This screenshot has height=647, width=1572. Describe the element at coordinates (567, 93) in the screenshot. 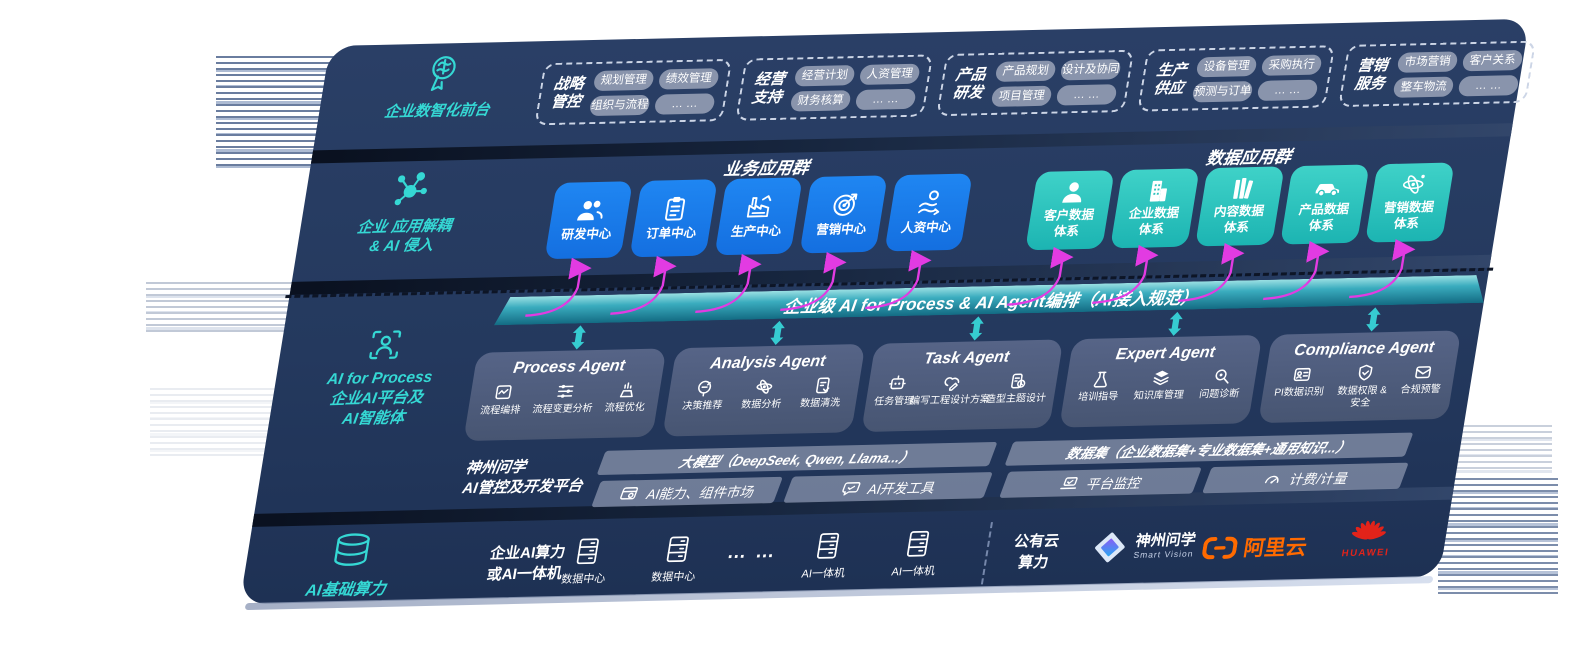

I see `group-title: 战略管控` at that location.